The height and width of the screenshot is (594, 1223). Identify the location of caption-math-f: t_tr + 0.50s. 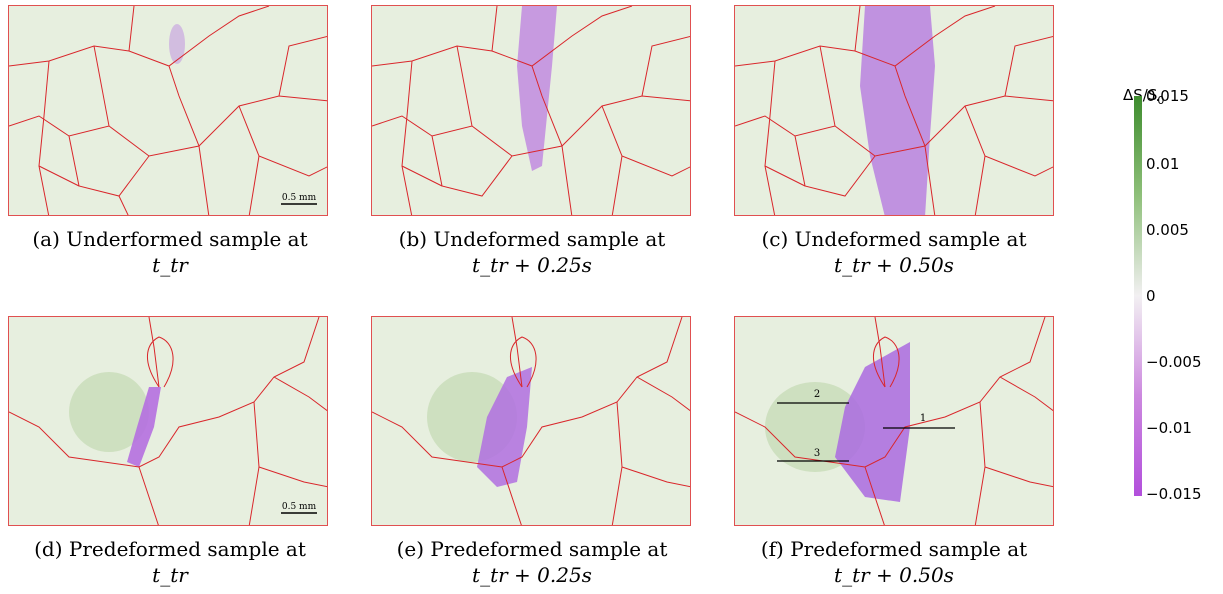
(894, 575).